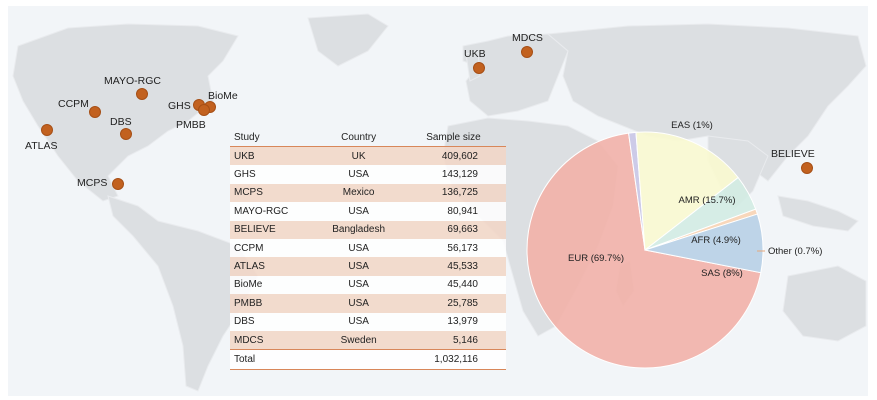  I want to click on cell-study: PMBB, so click(248, 303).